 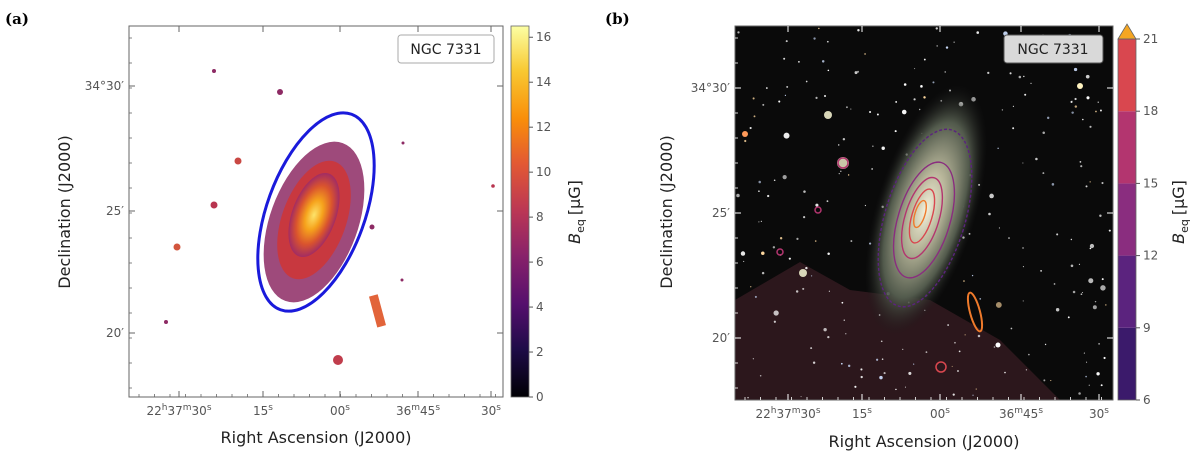 I want to click on colorbar-tick-label: 21, so click(x=1150, y=39).